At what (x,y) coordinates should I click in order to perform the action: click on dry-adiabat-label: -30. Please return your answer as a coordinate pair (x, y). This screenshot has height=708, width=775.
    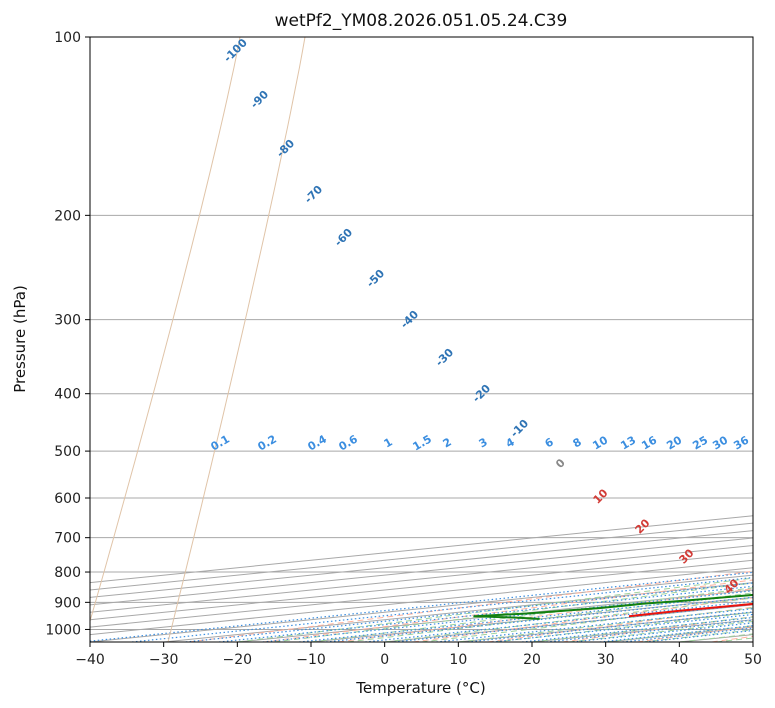
    Looking at the image, I should click on (444, 357).